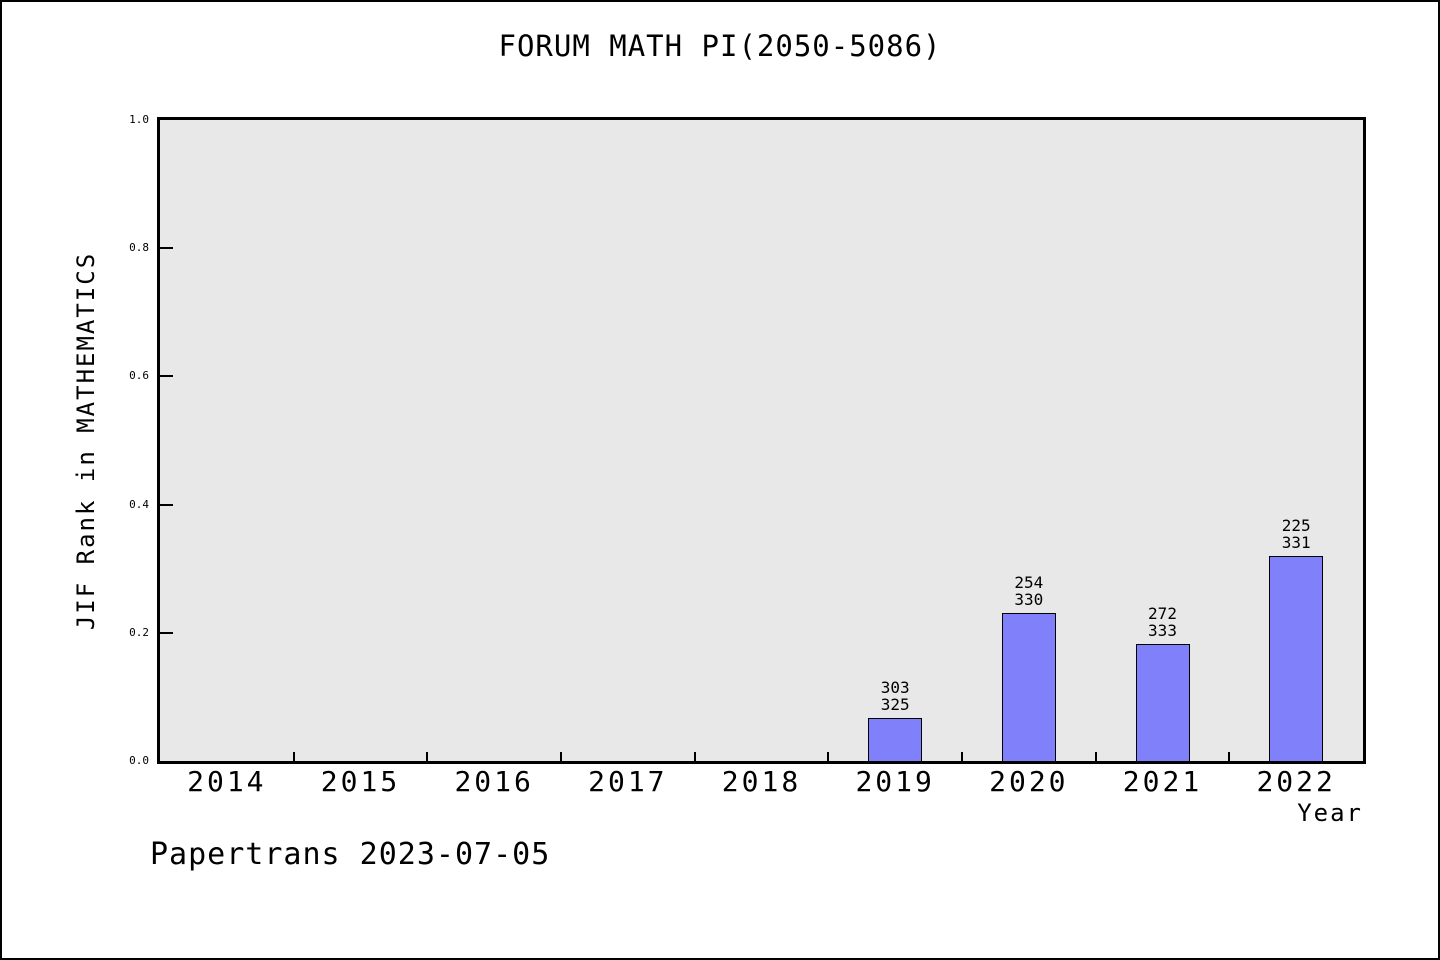 The width and height of the screenshot is (1440, 960). Describe the element at coordinates (139, 504) in the screenshot. I see `y-tick-label-0.4: 0.4` at that location.